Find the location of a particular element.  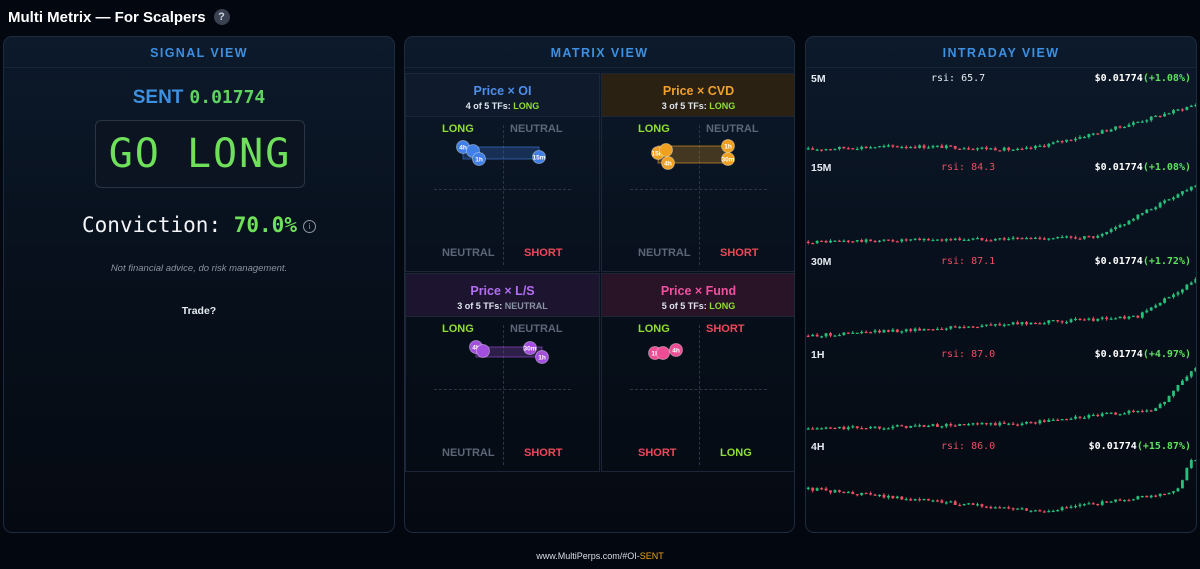

timeframe-bubble: 15m is located at coordinates (539, 157).